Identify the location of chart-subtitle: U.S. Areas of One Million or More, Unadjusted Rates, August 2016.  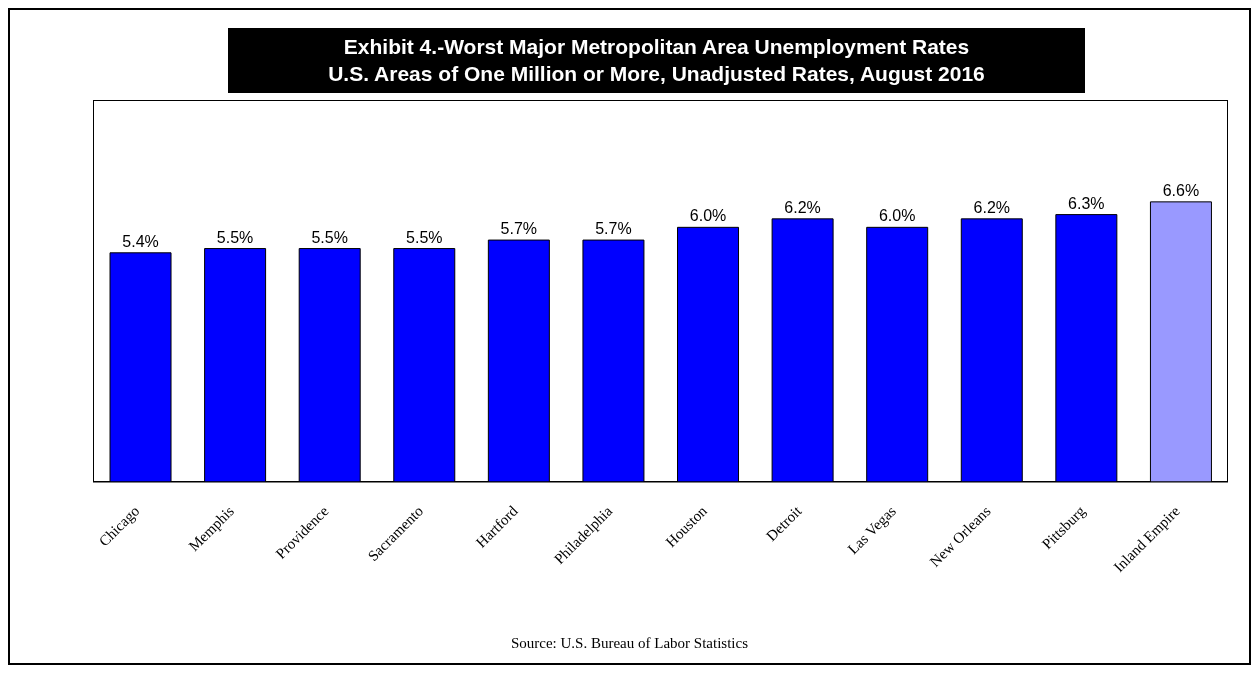
(656, 74).